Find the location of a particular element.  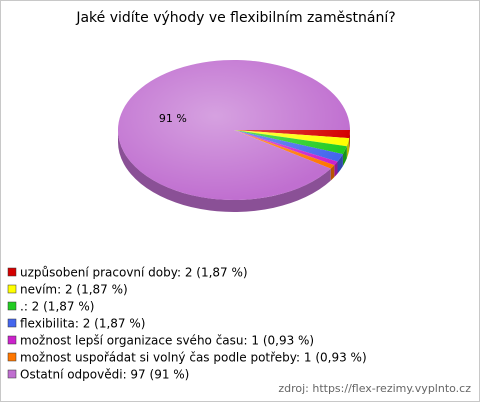

source: zdroj: https://flex-rezimy.vyplnto.cz is located at coordinates (374, 388).